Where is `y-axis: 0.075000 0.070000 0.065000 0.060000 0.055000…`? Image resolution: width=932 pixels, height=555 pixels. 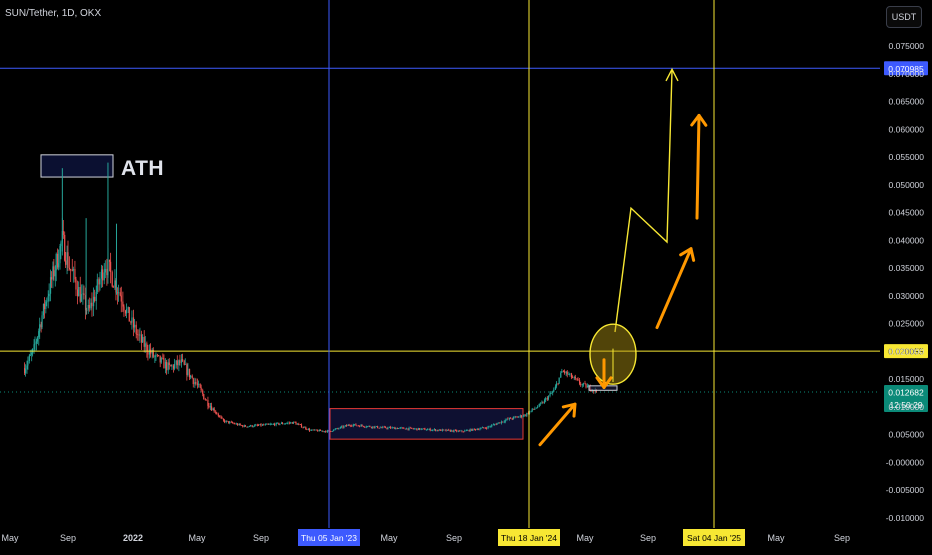
y-axis: 0.075000 0.070000 0.065000 0.060000 0.055000… is located at coordinates (905, 282).